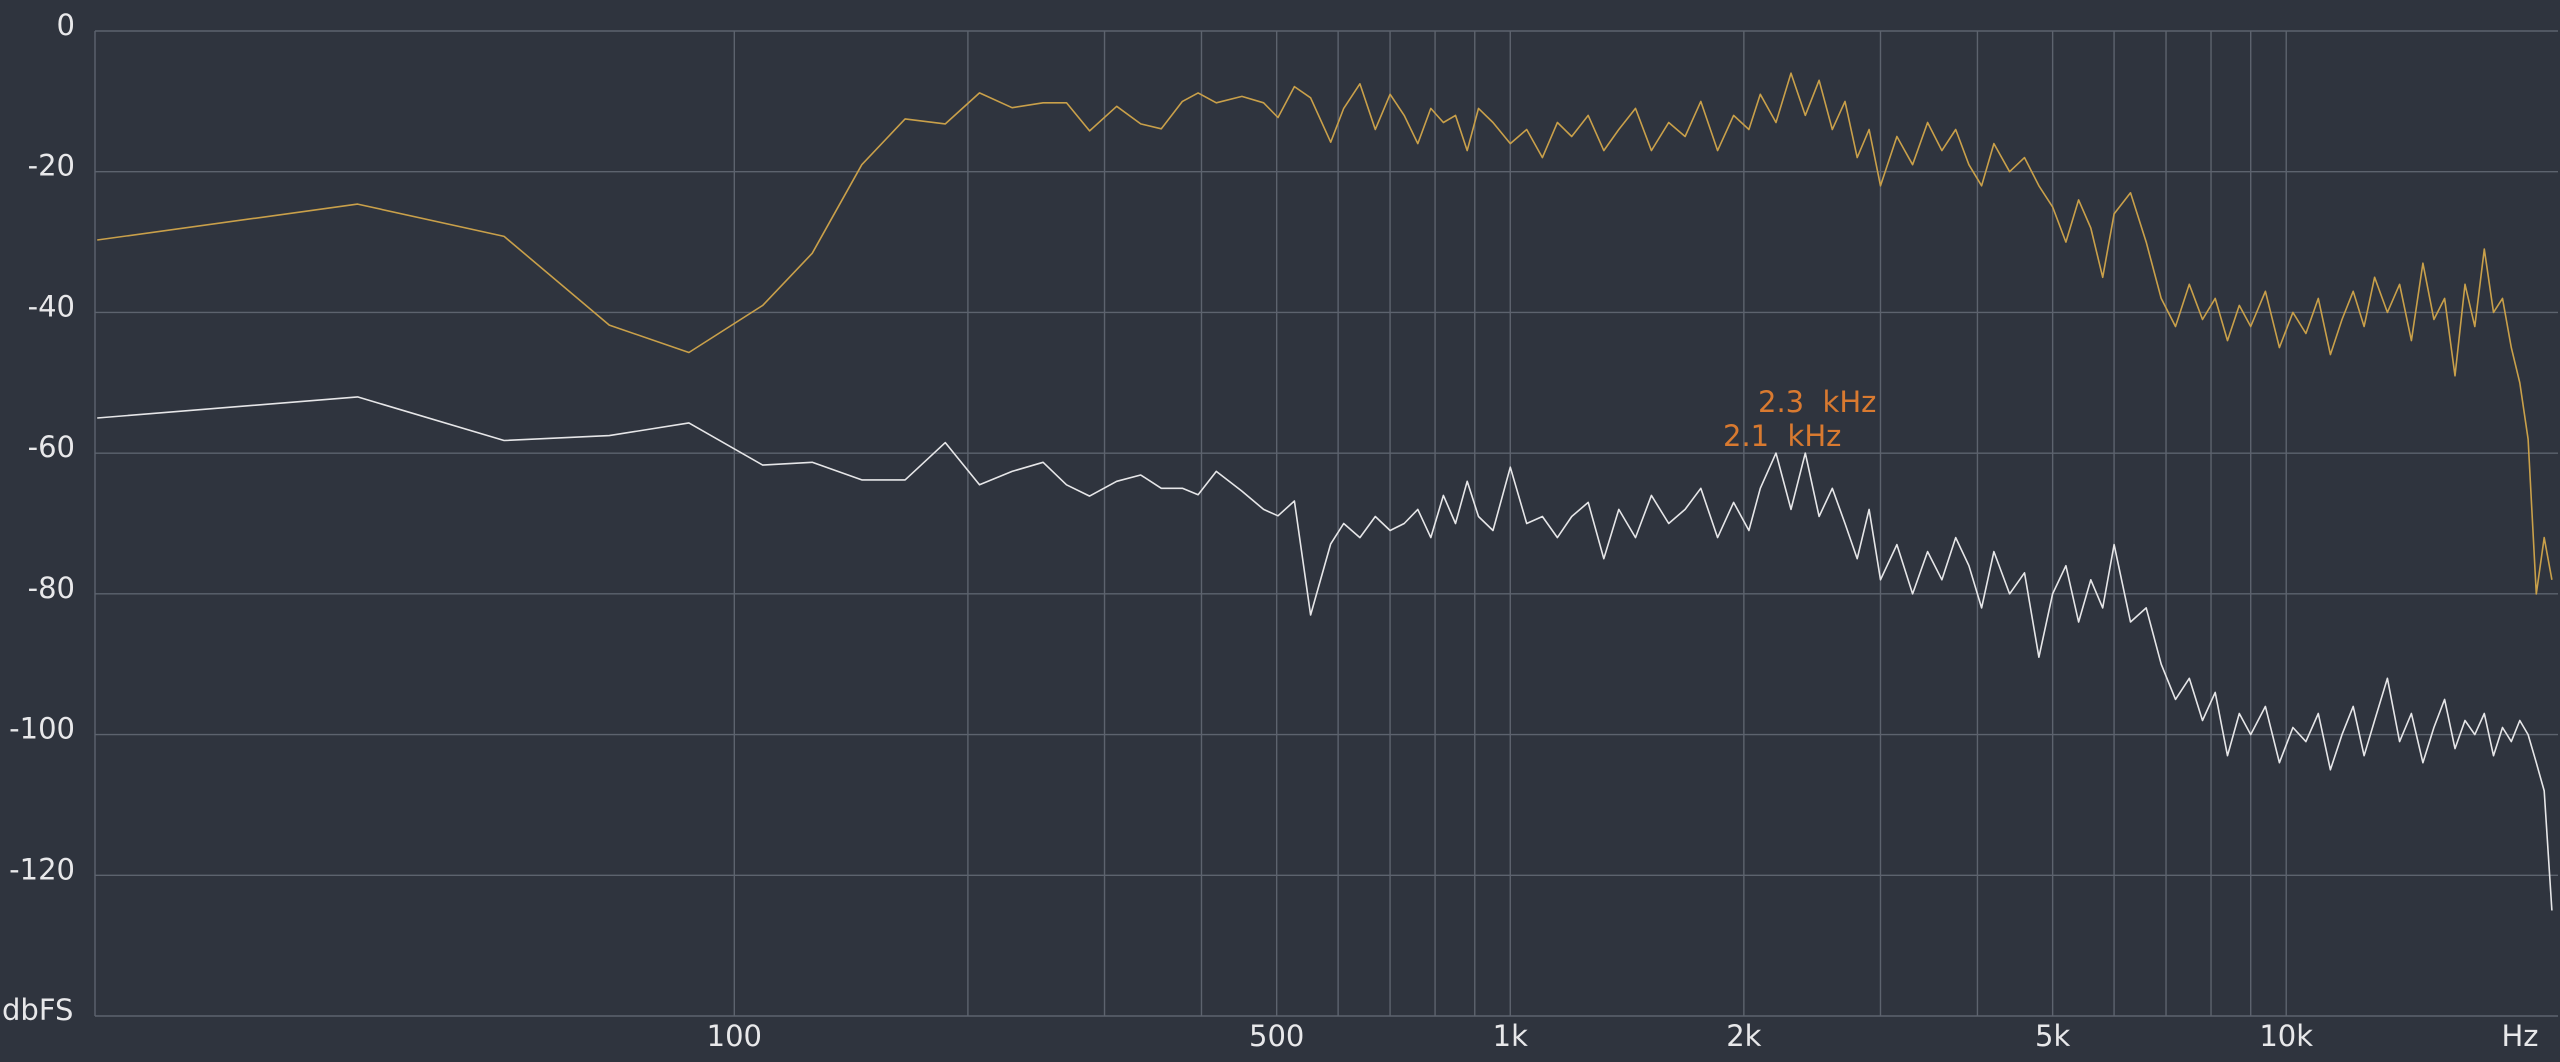  What do you see at coordinates (42, 729) in the screenshot?
I see `y-tick-label: -100` at bounding box center [42, 729].